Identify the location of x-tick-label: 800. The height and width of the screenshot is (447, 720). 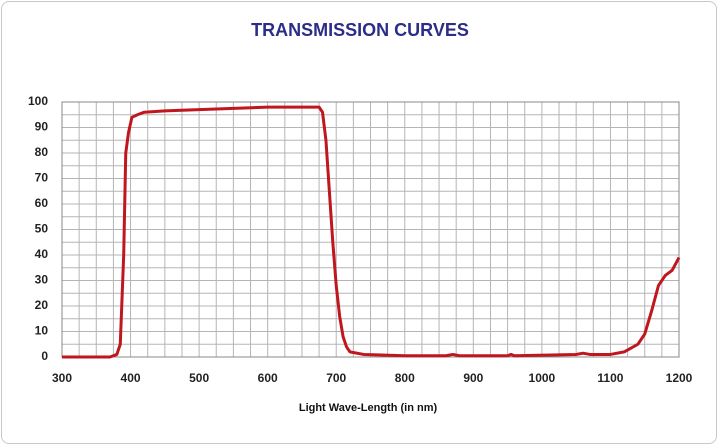
(405, 378).